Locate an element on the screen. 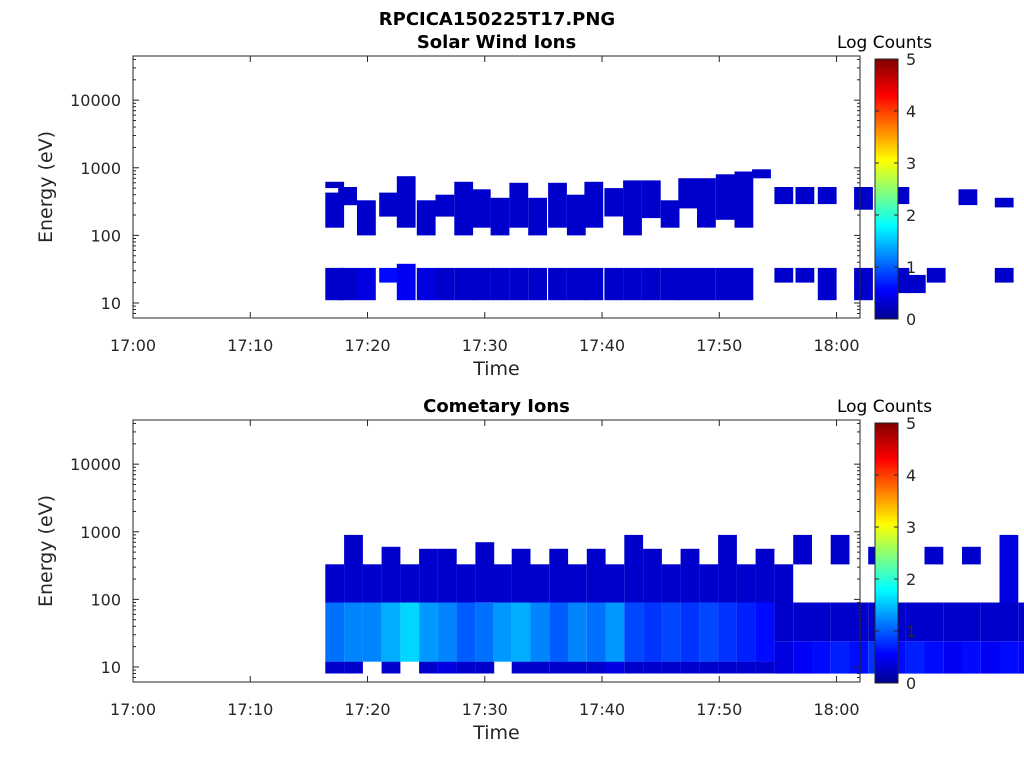 This screenshot has height=768, width=1024. y-axis-label: Energy (eV) is located at coordinates (46, 187).